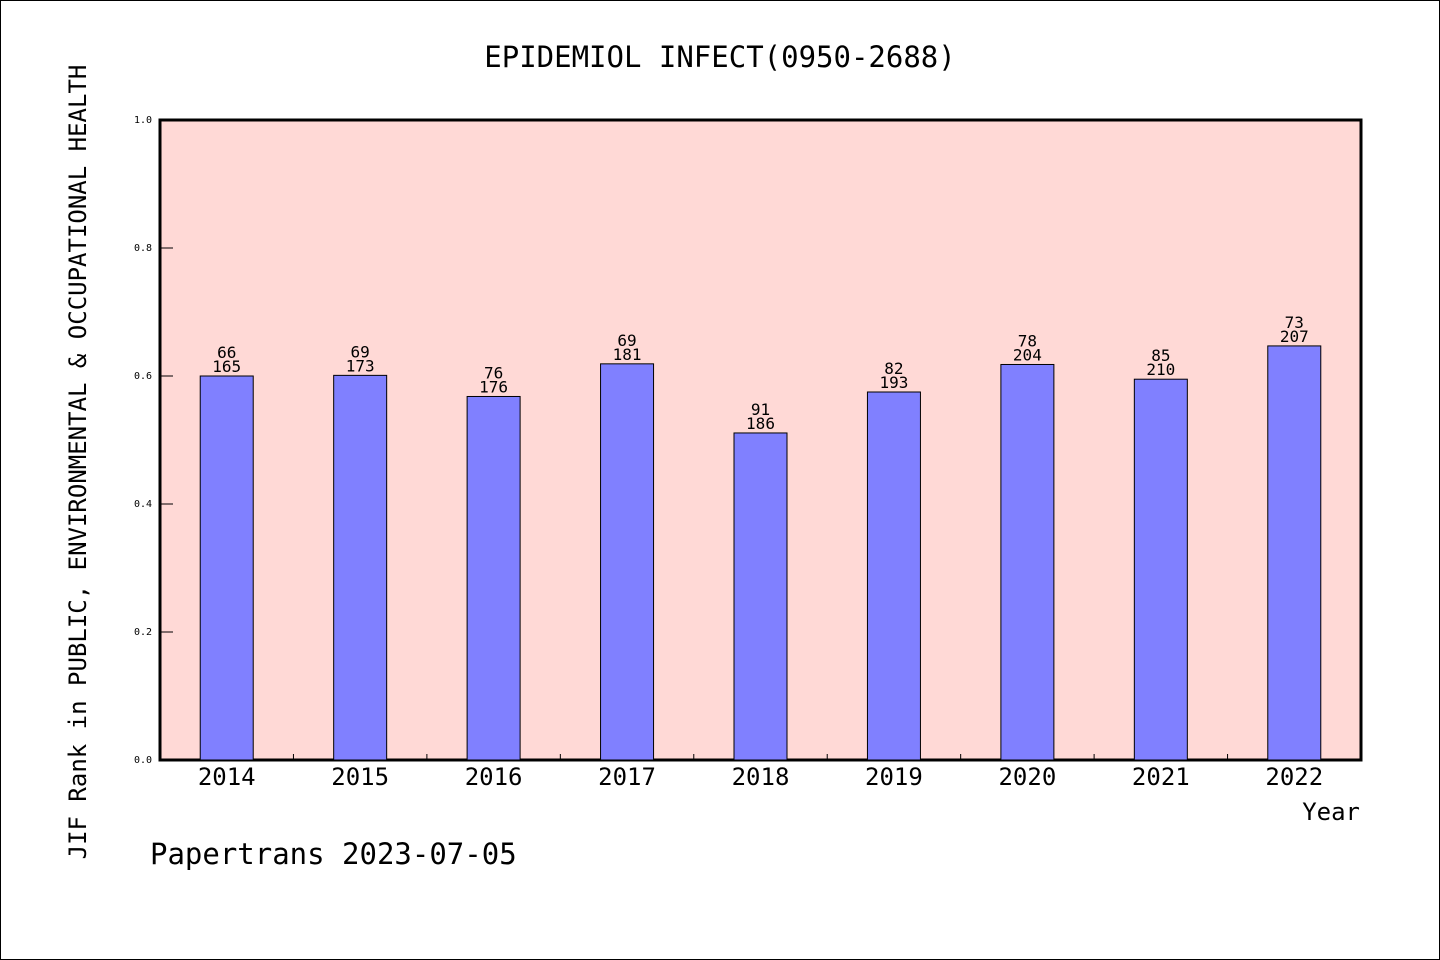  I want to click on x-tick-label: 2017, so click(627, 777).